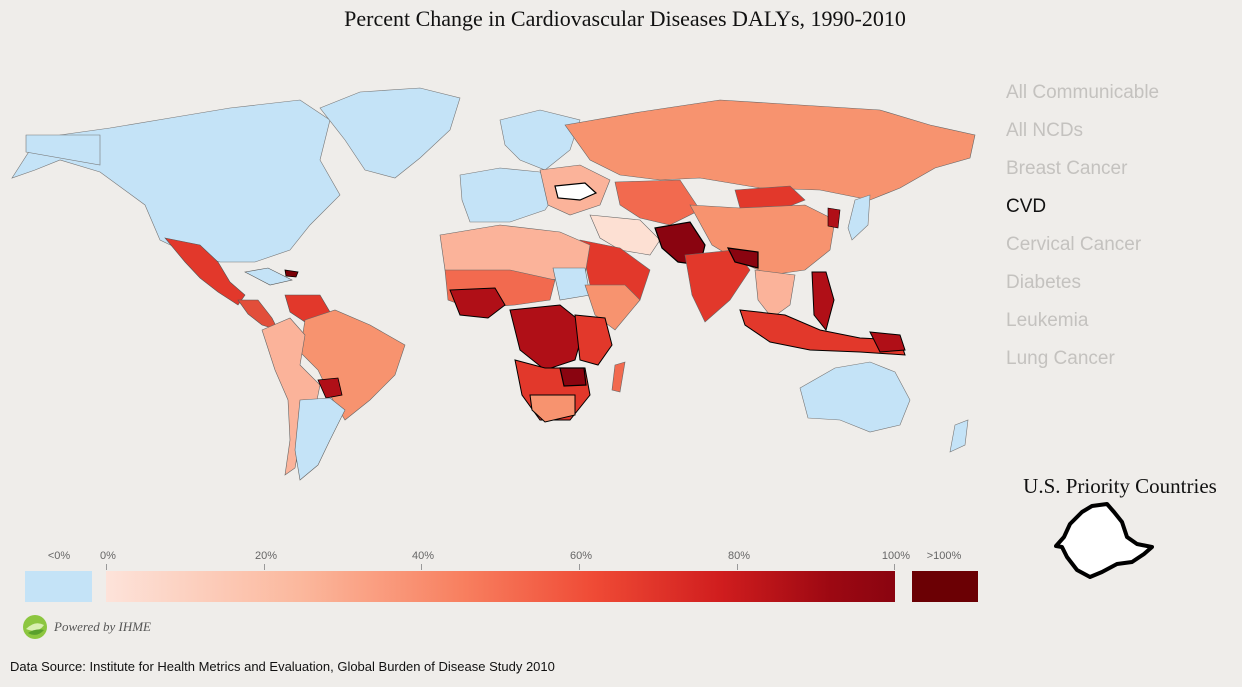  Describe the element at coordinates (618, 377) in the screenshot. I see `region-madagascar` at that location.